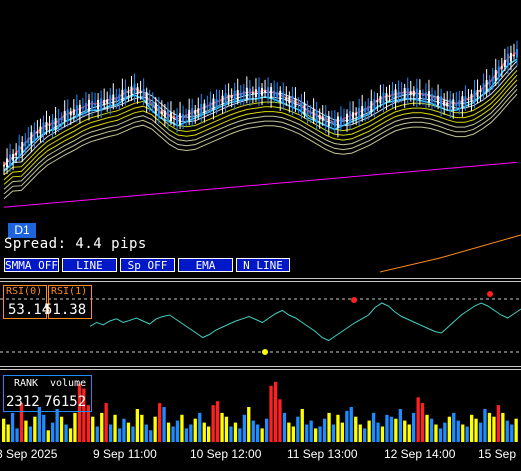 The image size is (521, 471). Describe the element at coordinates (22, 230) in the screenshot. I see `timeframe-badge: D1` at that location.